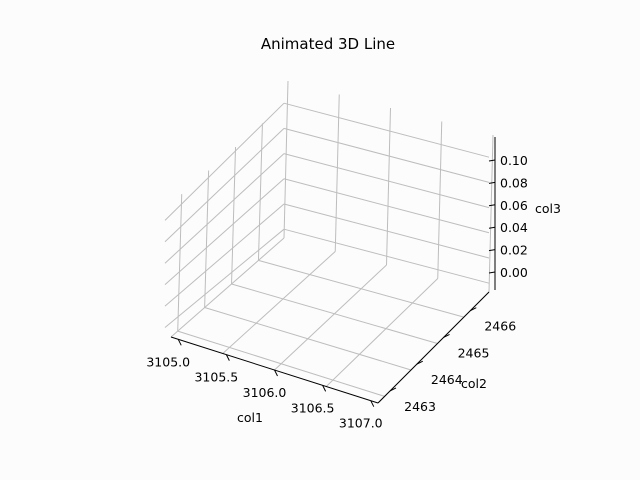 The image size is (640, 480). What do you see at coordinates (514, 205) in the screenshot?
I see `z-tick-label: 0.06` at bounding box center [514, 205].